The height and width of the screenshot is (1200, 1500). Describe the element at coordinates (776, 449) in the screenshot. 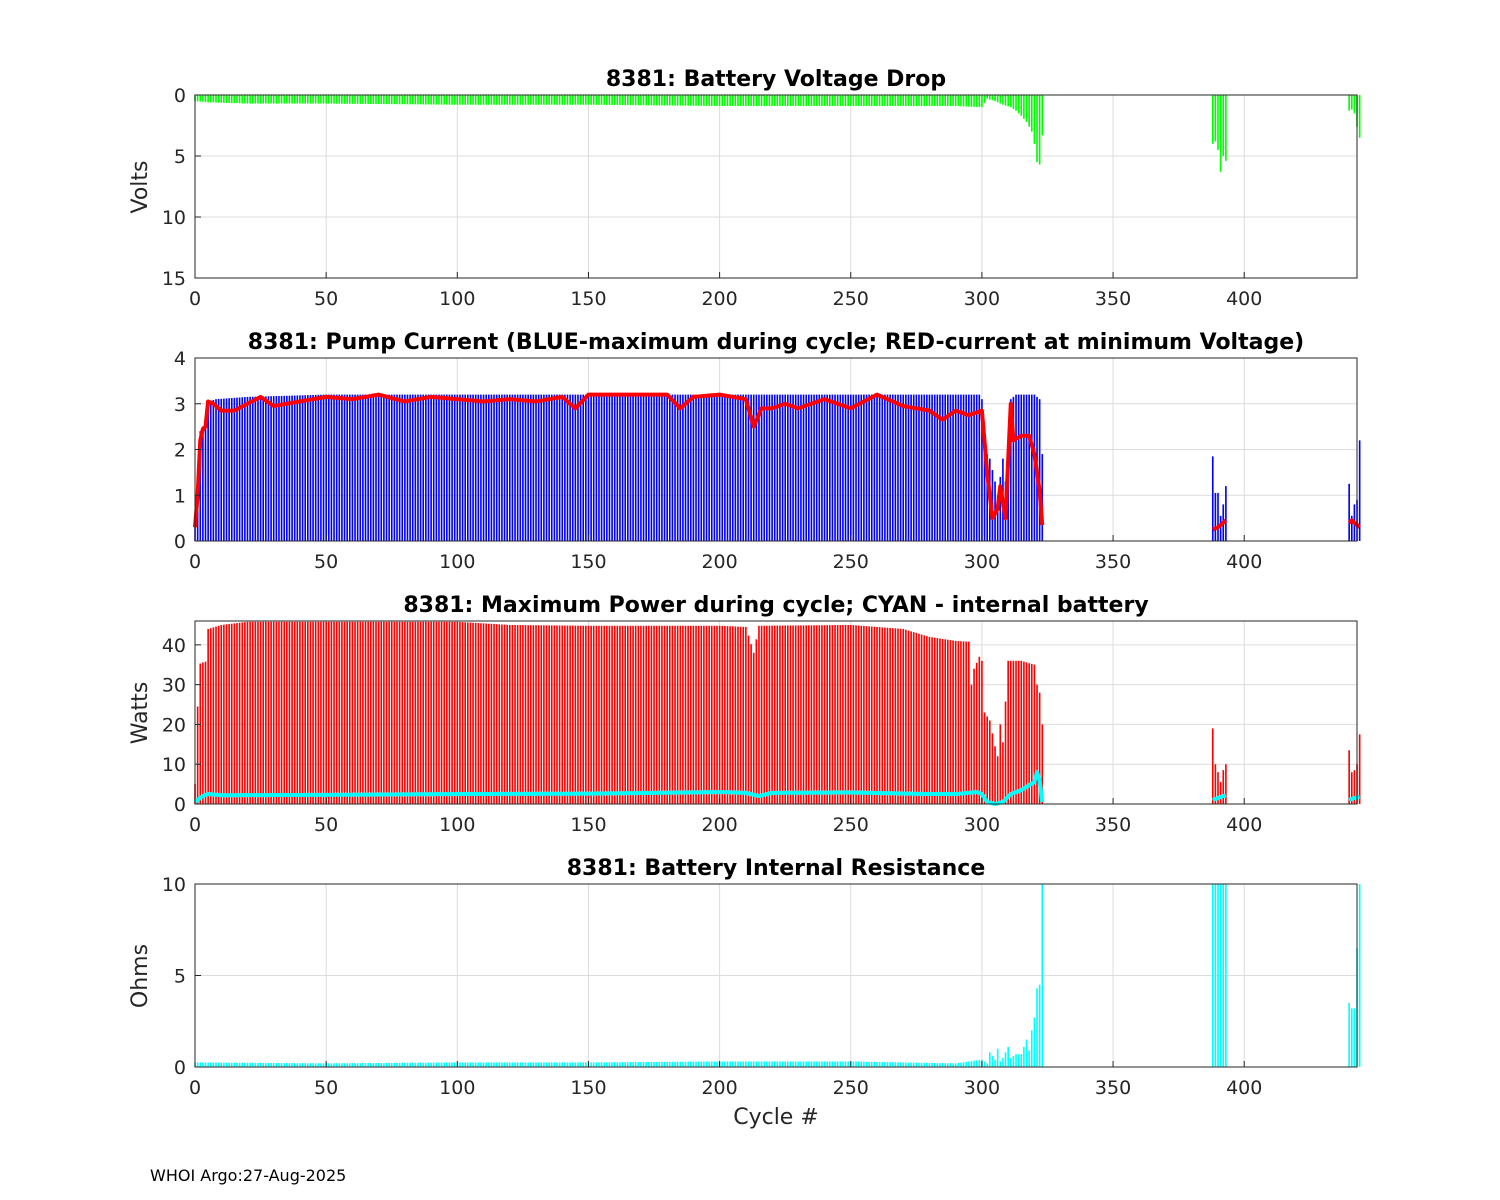

I see `axes-frame` at that location.